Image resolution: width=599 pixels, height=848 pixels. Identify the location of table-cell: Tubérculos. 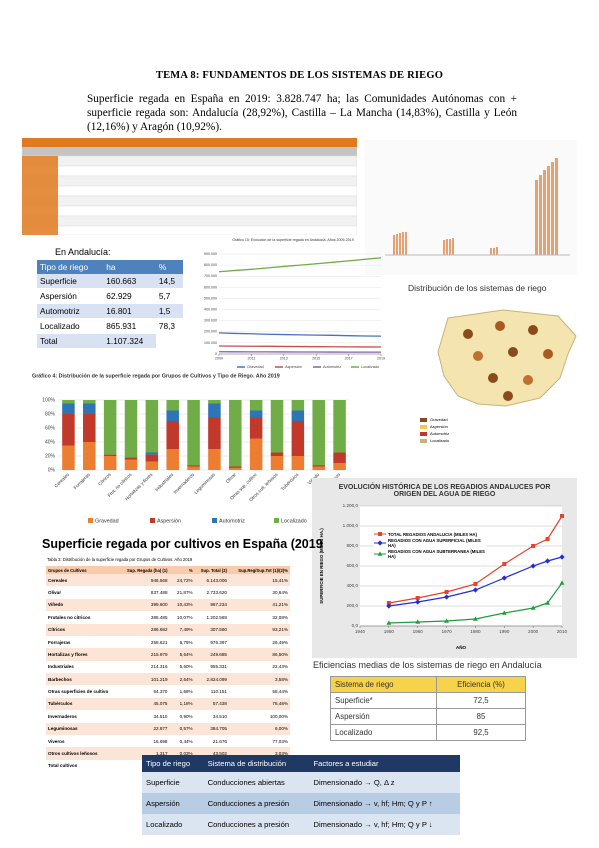
(82, 704).